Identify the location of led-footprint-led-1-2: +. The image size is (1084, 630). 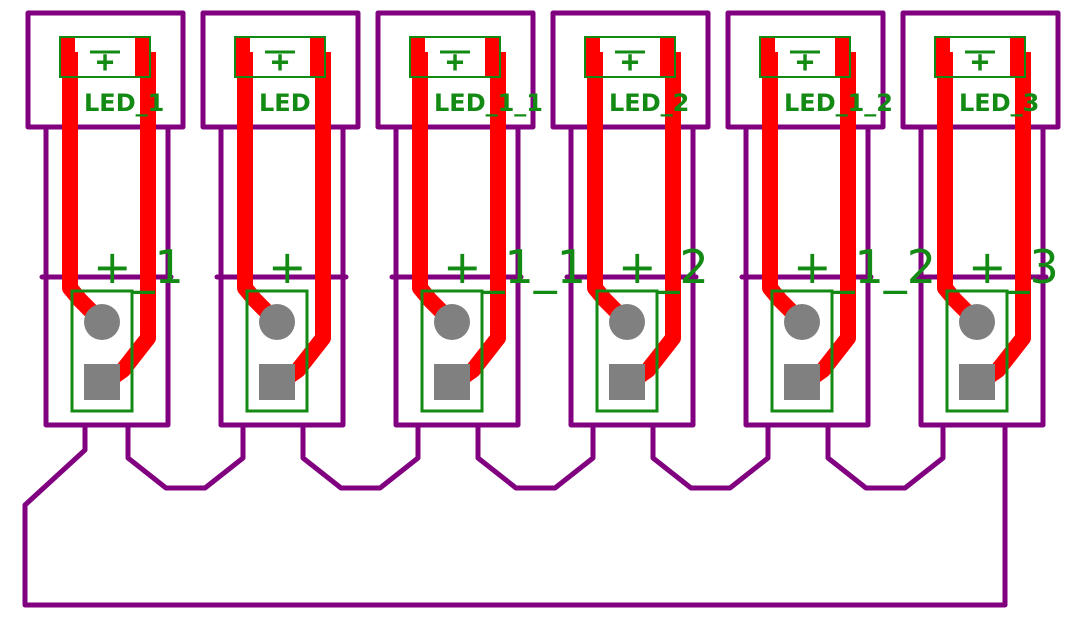
(805, 58).